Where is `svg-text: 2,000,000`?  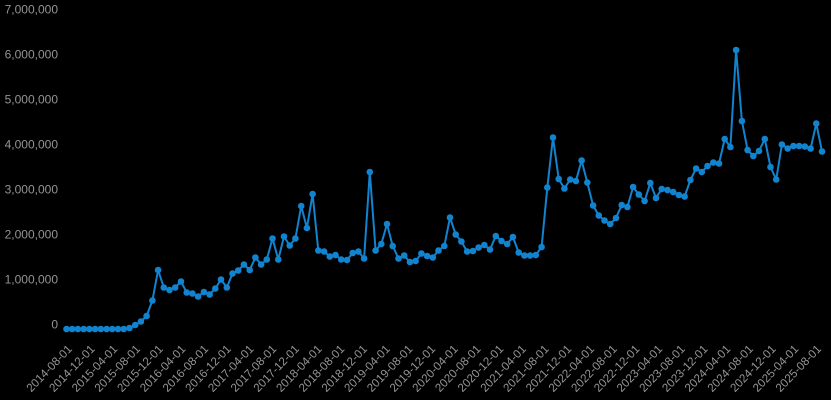 svg-text: 2,000,000 is located at coordinates (32, 235).